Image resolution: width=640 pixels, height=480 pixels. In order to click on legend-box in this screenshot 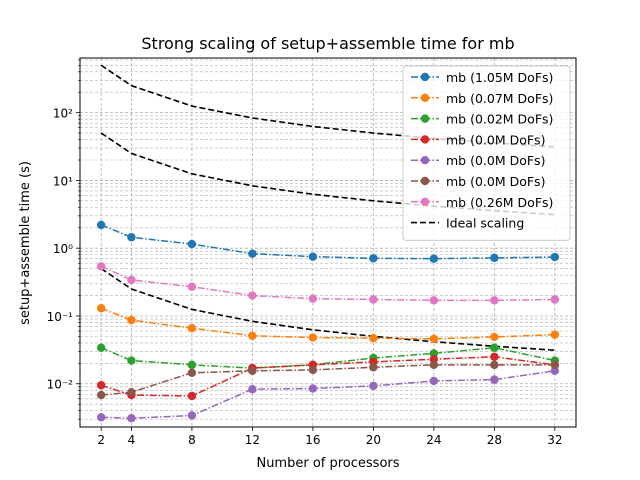, I will do `click(486, 153)`.